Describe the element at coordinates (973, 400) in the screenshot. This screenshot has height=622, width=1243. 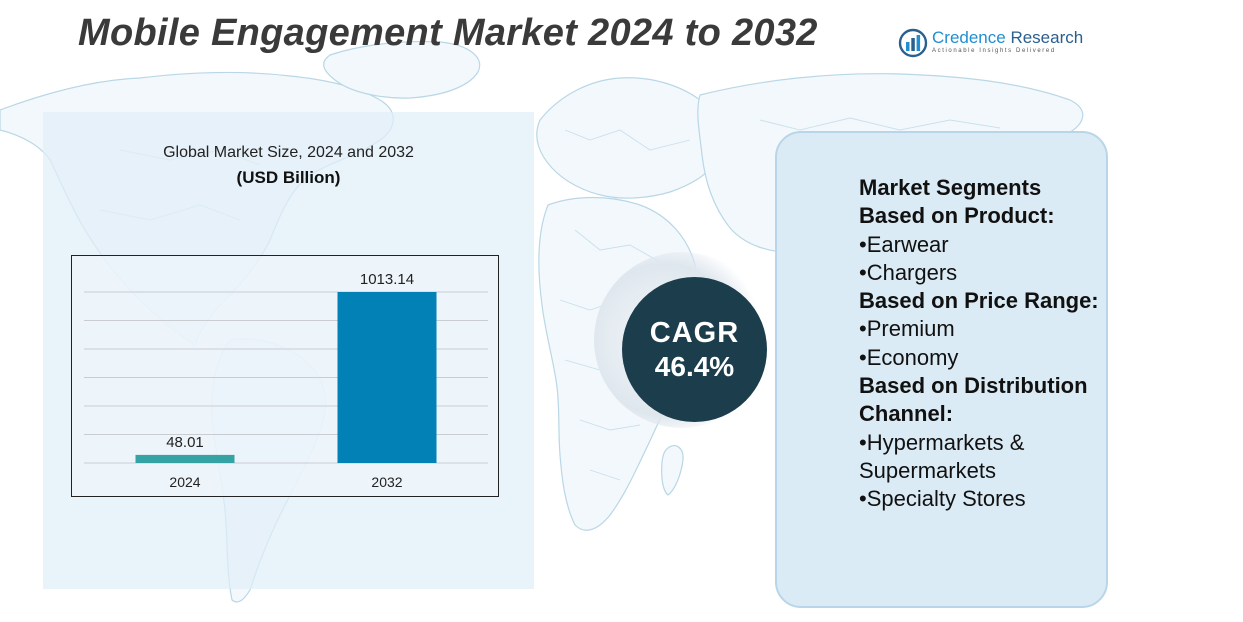
I see `segment-heading: Based on Distribution Channel:` at that location.